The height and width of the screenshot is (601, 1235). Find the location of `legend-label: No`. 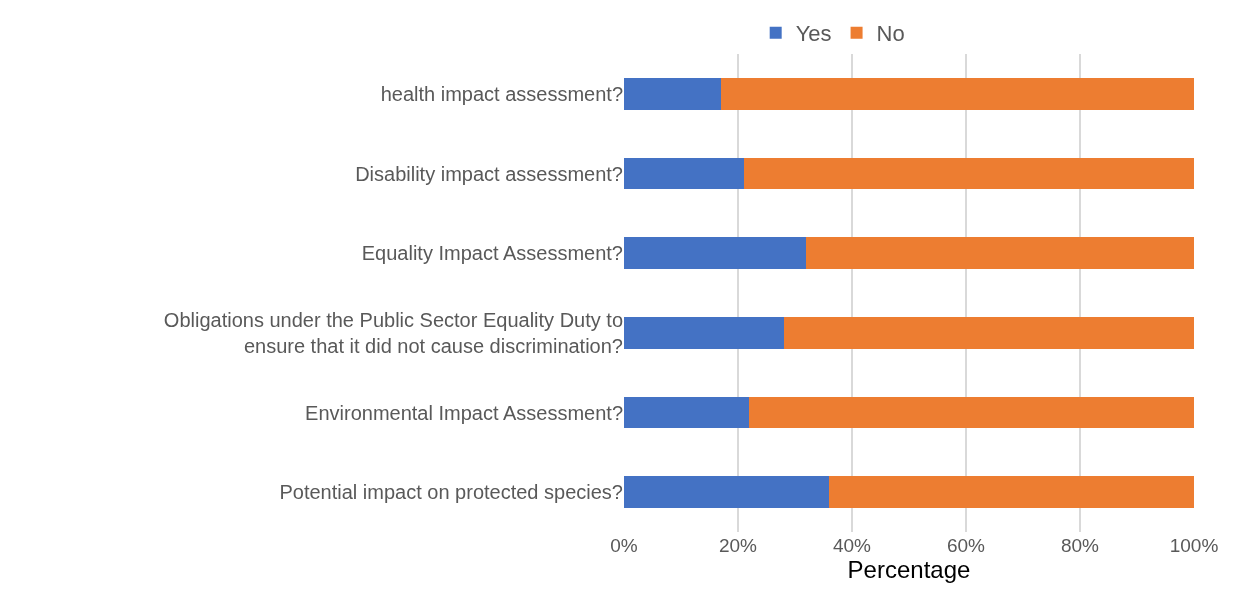

legend-label: No is located at coordinates (890, 34).